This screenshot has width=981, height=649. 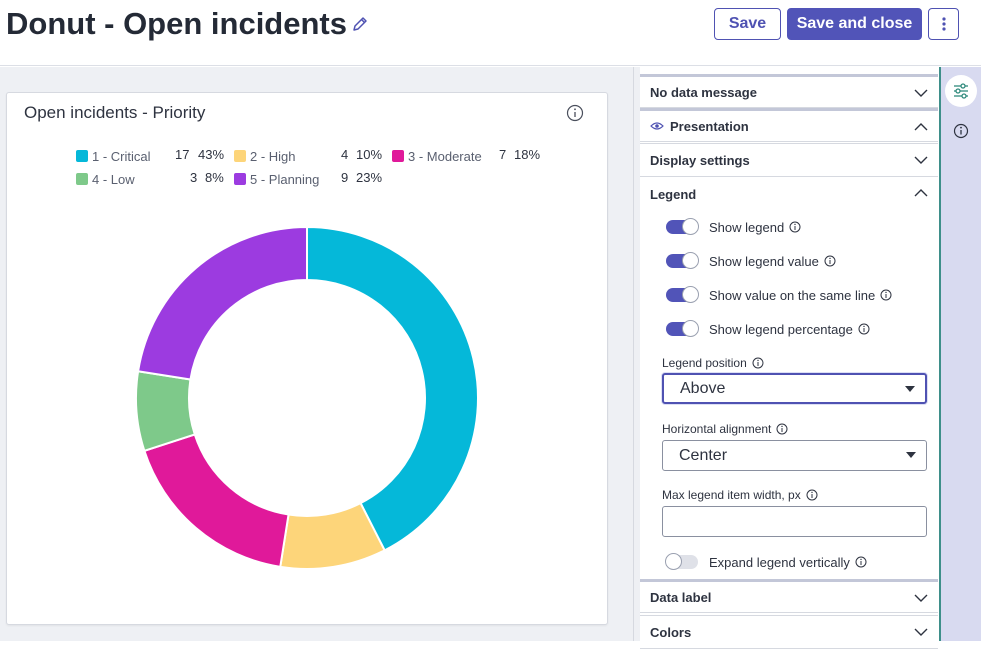 I want to click on page-title: Donut - Open incidents, so click(x=176, y=23).